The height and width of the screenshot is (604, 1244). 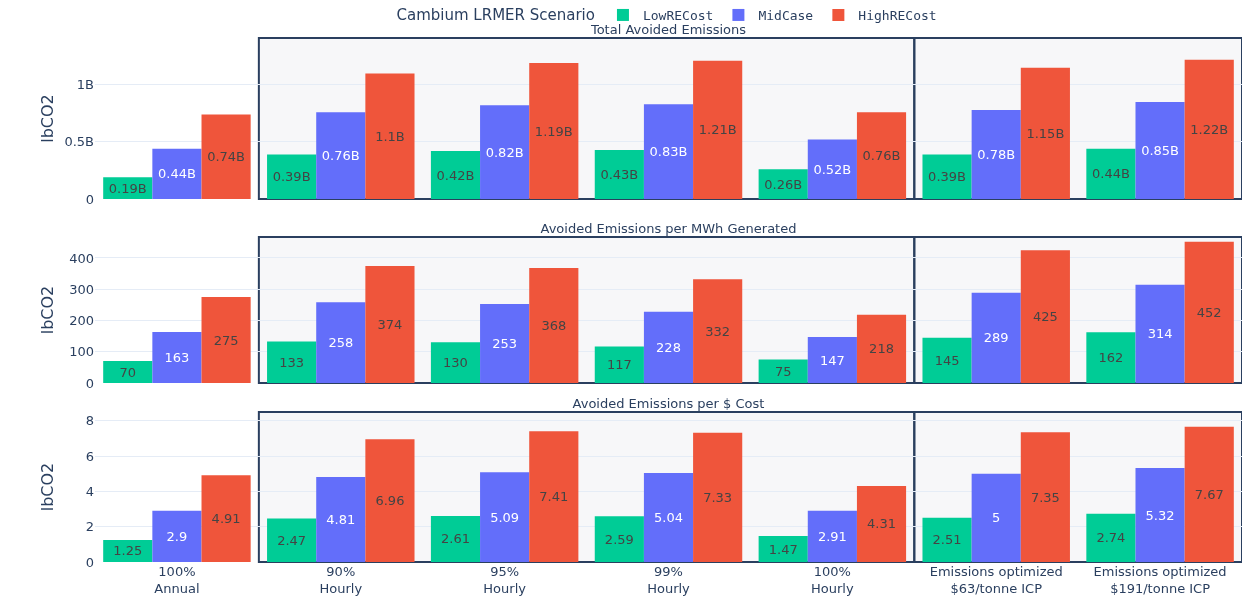 I want to click on x-tick-label: 100% Hourly, so click(x=832, y=580).